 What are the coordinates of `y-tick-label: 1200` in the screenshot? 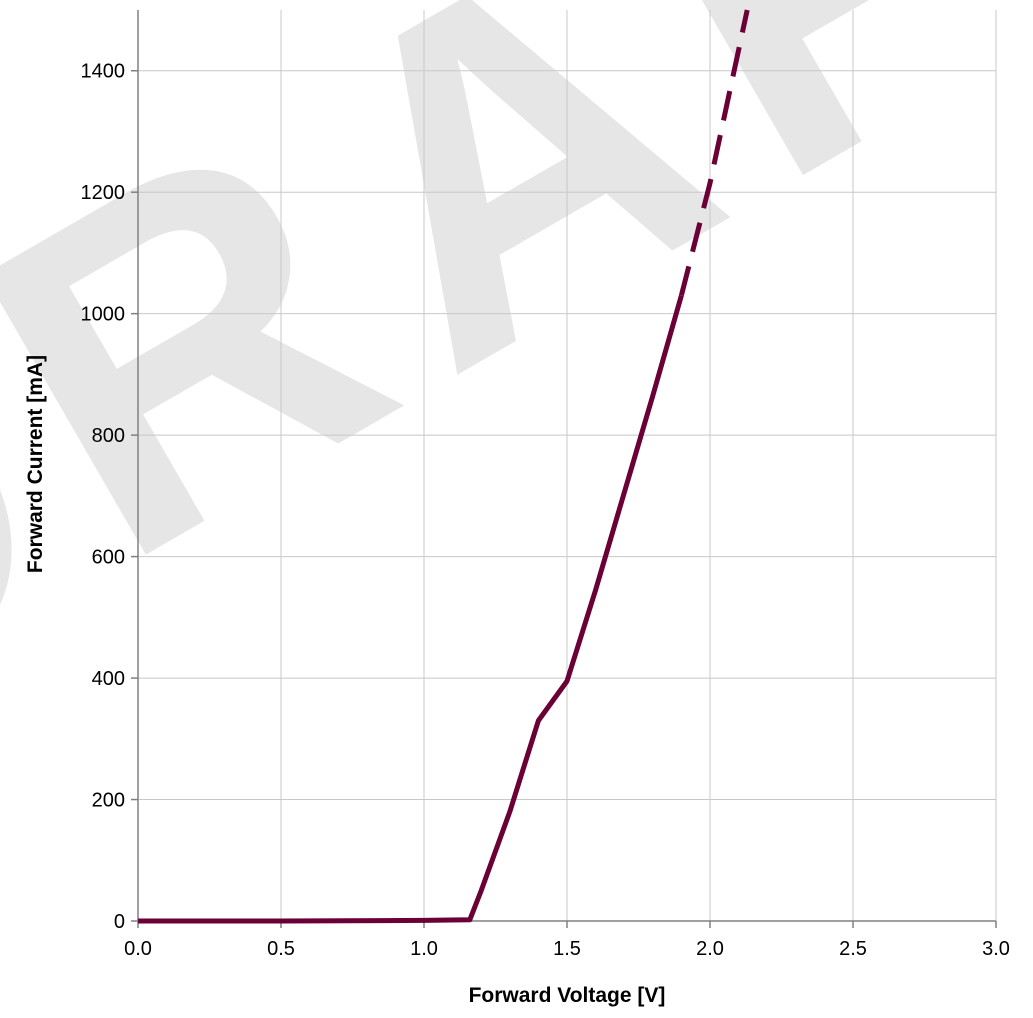 It's located at (103, 193).